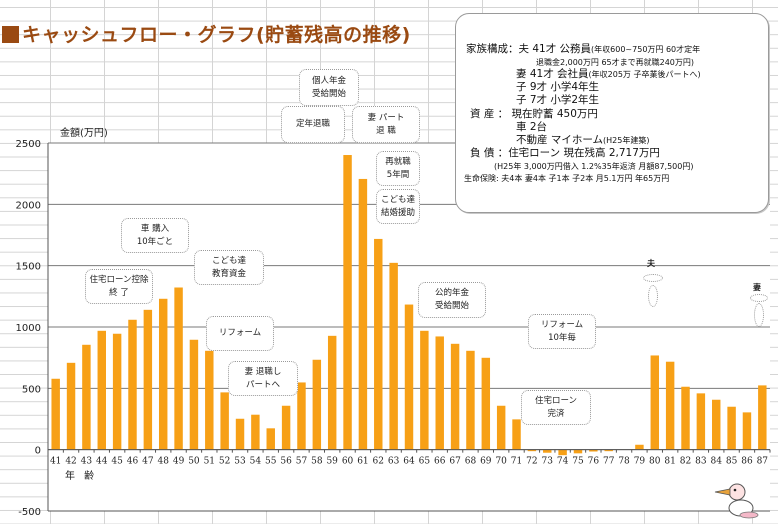  I want to click on x-tick-label: 56, so click(286, 462).